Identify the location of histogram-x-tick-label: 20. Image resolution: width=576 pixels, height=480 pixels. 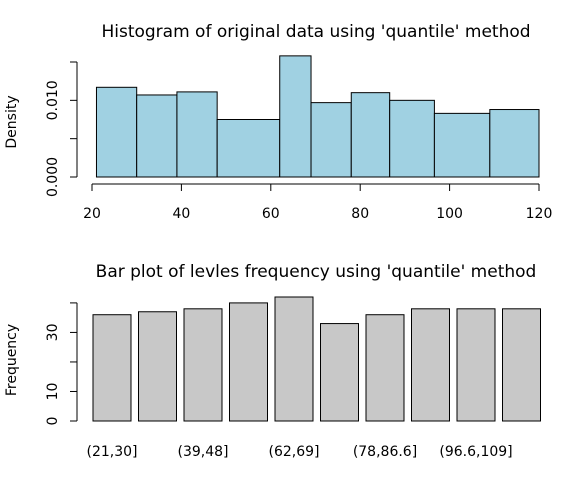
(92, 214).